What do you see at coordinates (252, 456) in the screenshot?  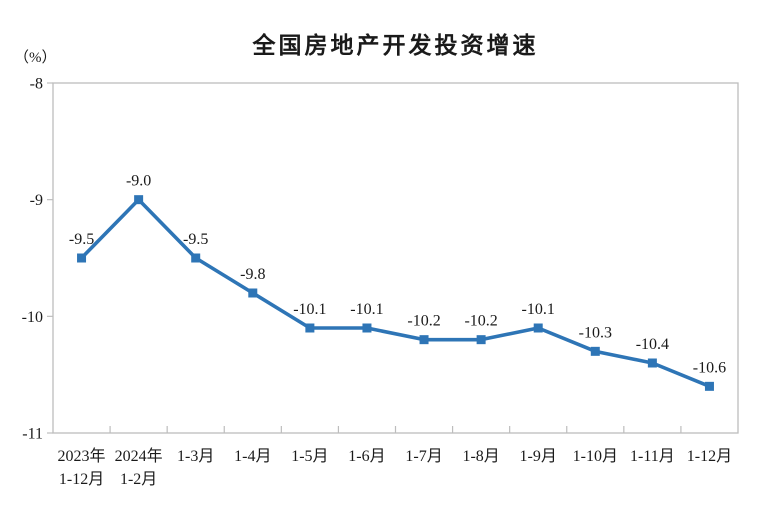 I see `x-axis-tick-label: 1-4月` at bounding box center [252, 456].